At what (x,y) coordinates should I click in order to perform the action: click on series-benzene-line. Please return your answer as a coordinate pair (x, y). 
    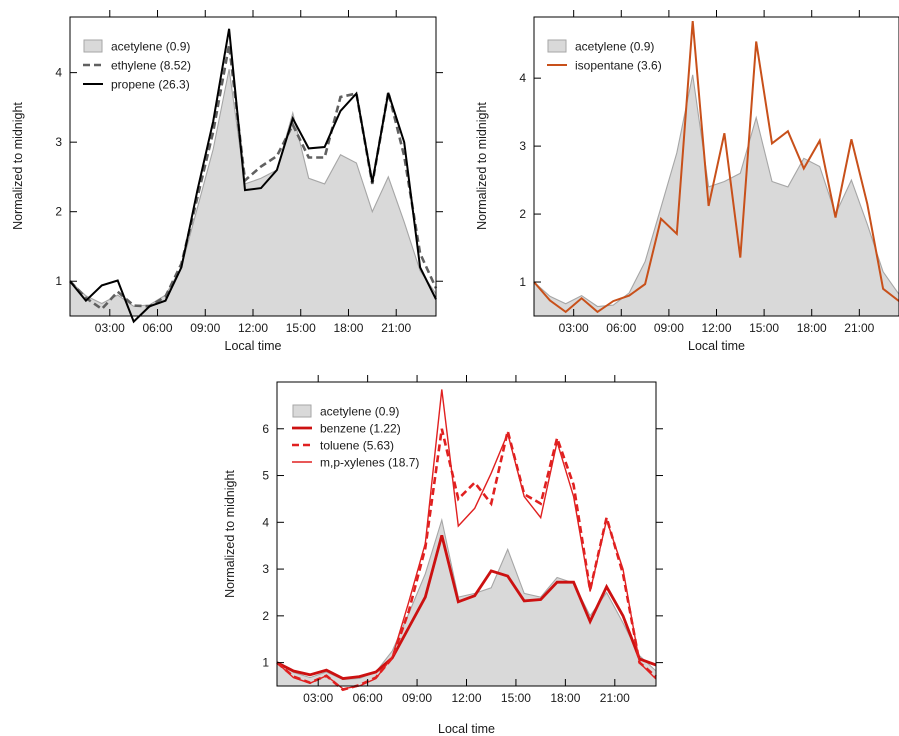
    Looking at the image, I should click on (466, 607).